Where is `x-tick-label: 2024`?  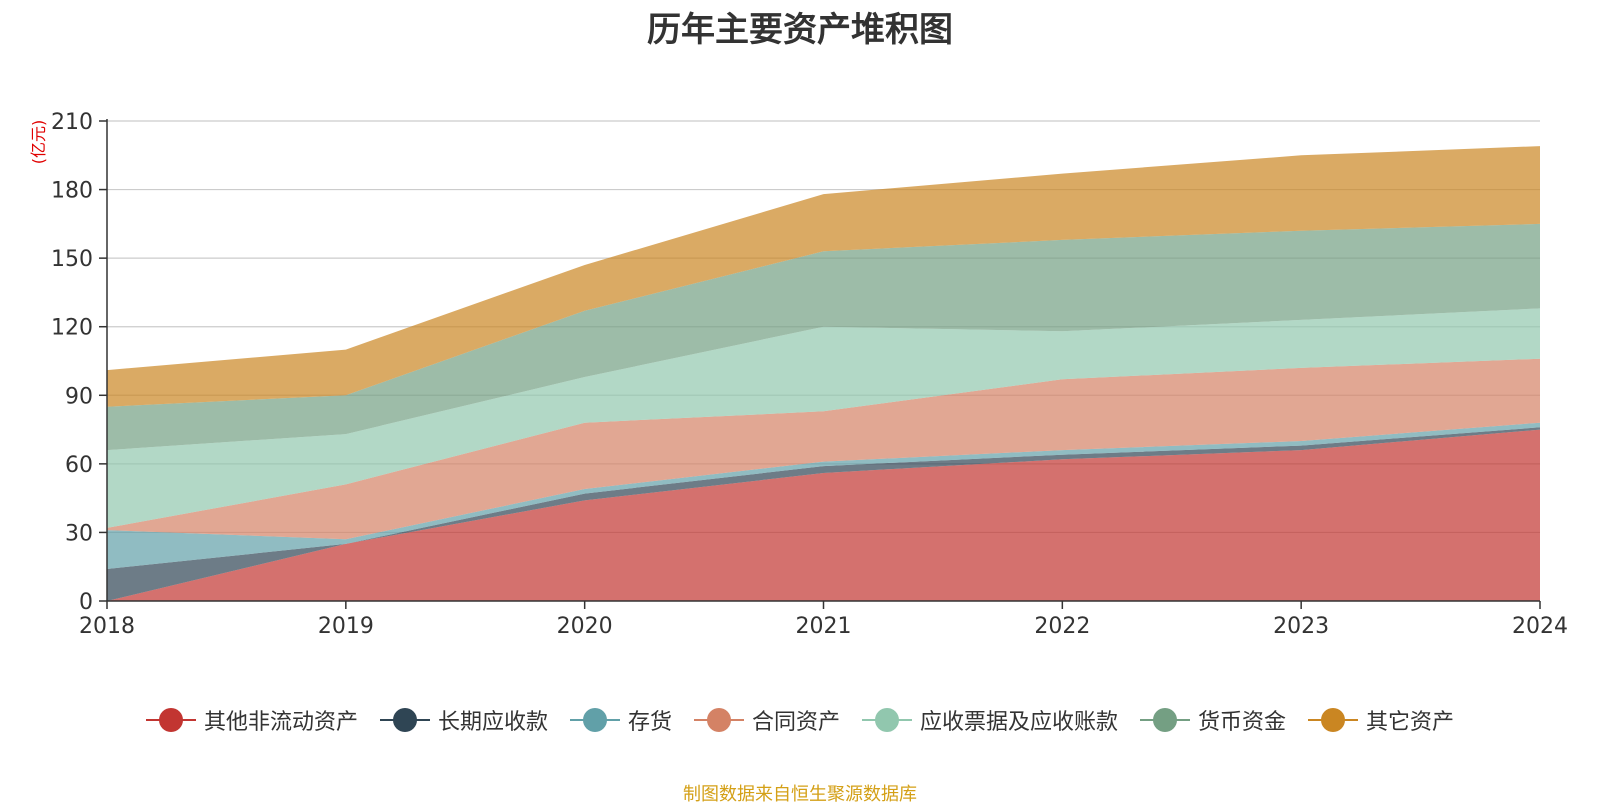
x-tick-label: 2024 is located at coordinates (1540, 626).